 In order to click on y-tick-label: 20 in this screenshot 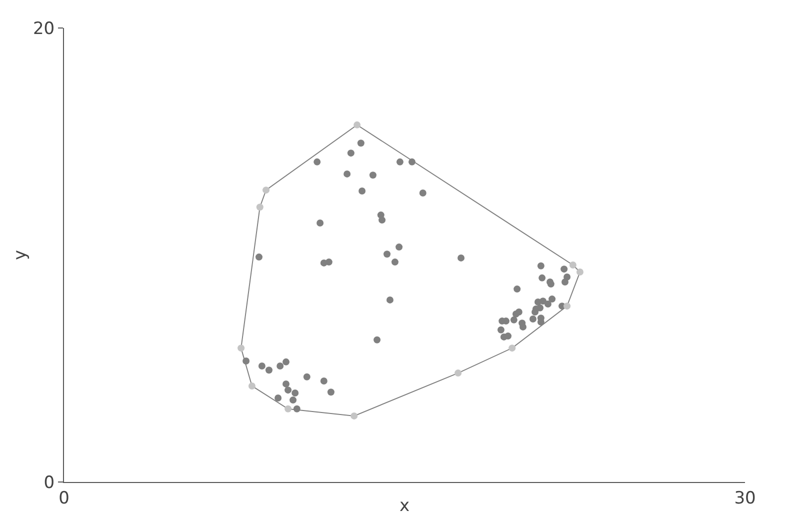, I will do `click(43, 28)`.